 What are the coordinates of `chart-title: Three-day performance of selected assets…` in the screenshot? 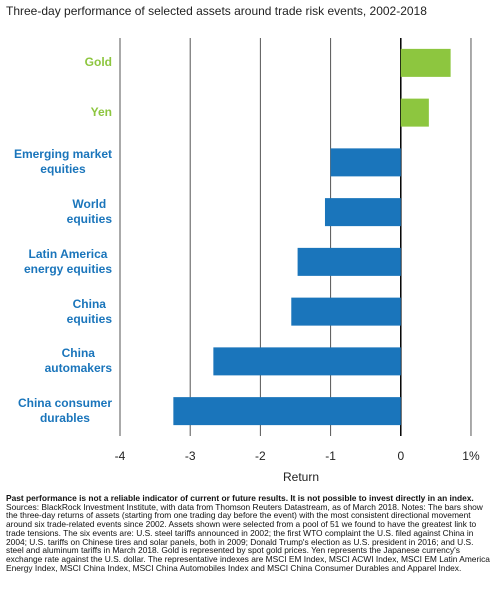 It's located at (216, 11).